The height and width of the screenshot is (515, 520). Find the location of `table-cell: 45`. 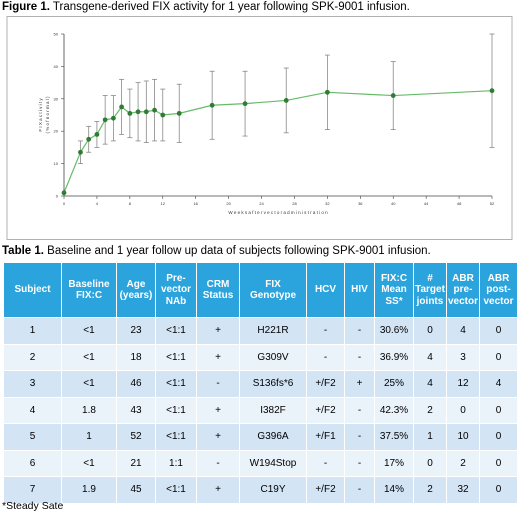

table-cell: 45 is located at coordinates (136, 490).